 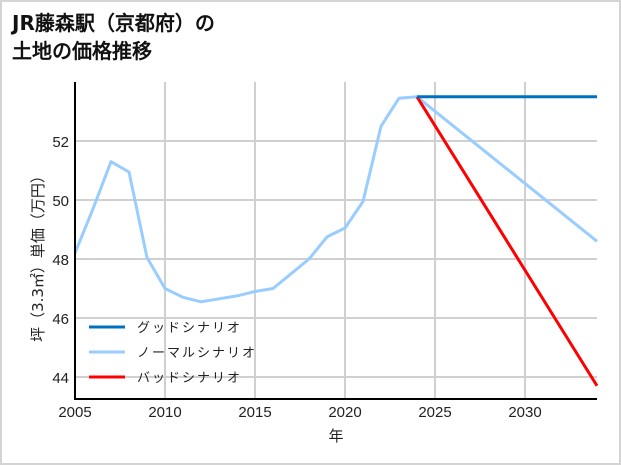 I want to click on y-axis-label: 坪（3.3㎡）単価（万円）, so click(x=38, y=255).